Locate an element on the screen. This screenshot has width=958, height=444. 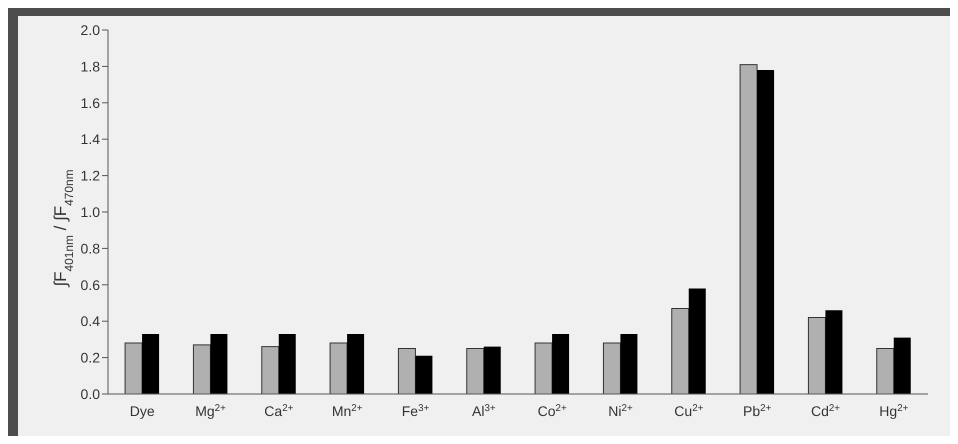
x-tick-label: Dye is located at coordinates (142, 411).